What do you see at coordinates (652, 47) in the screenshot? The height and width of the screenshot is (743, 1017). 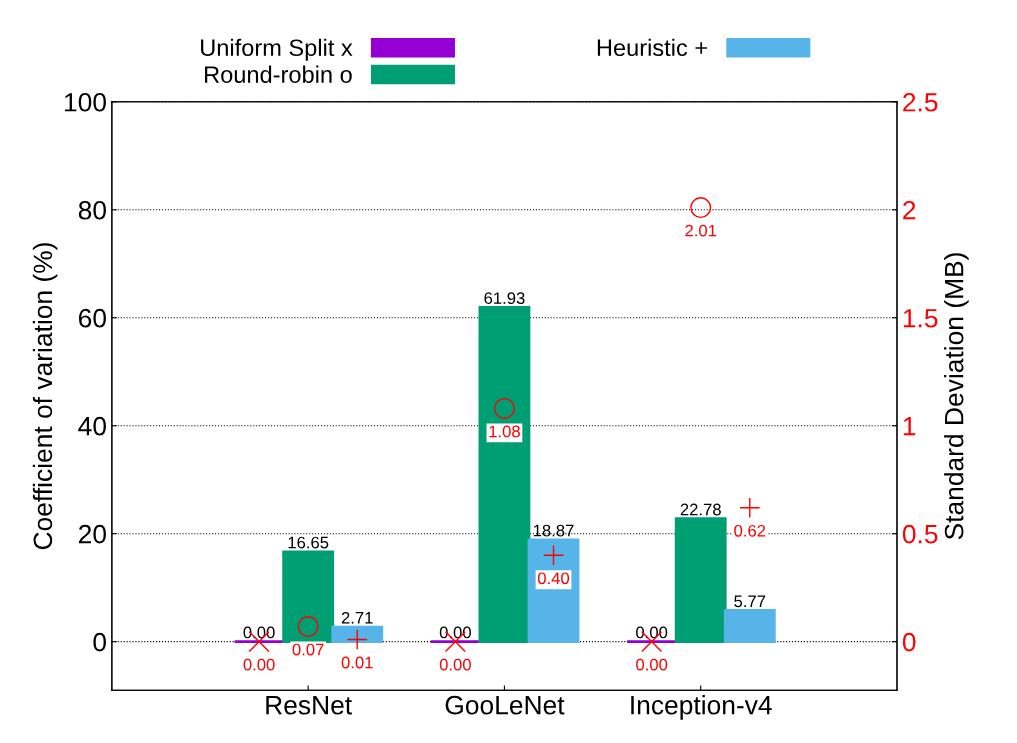 I see `legend-label: Heuristic +` at bounding box center [652, 47].